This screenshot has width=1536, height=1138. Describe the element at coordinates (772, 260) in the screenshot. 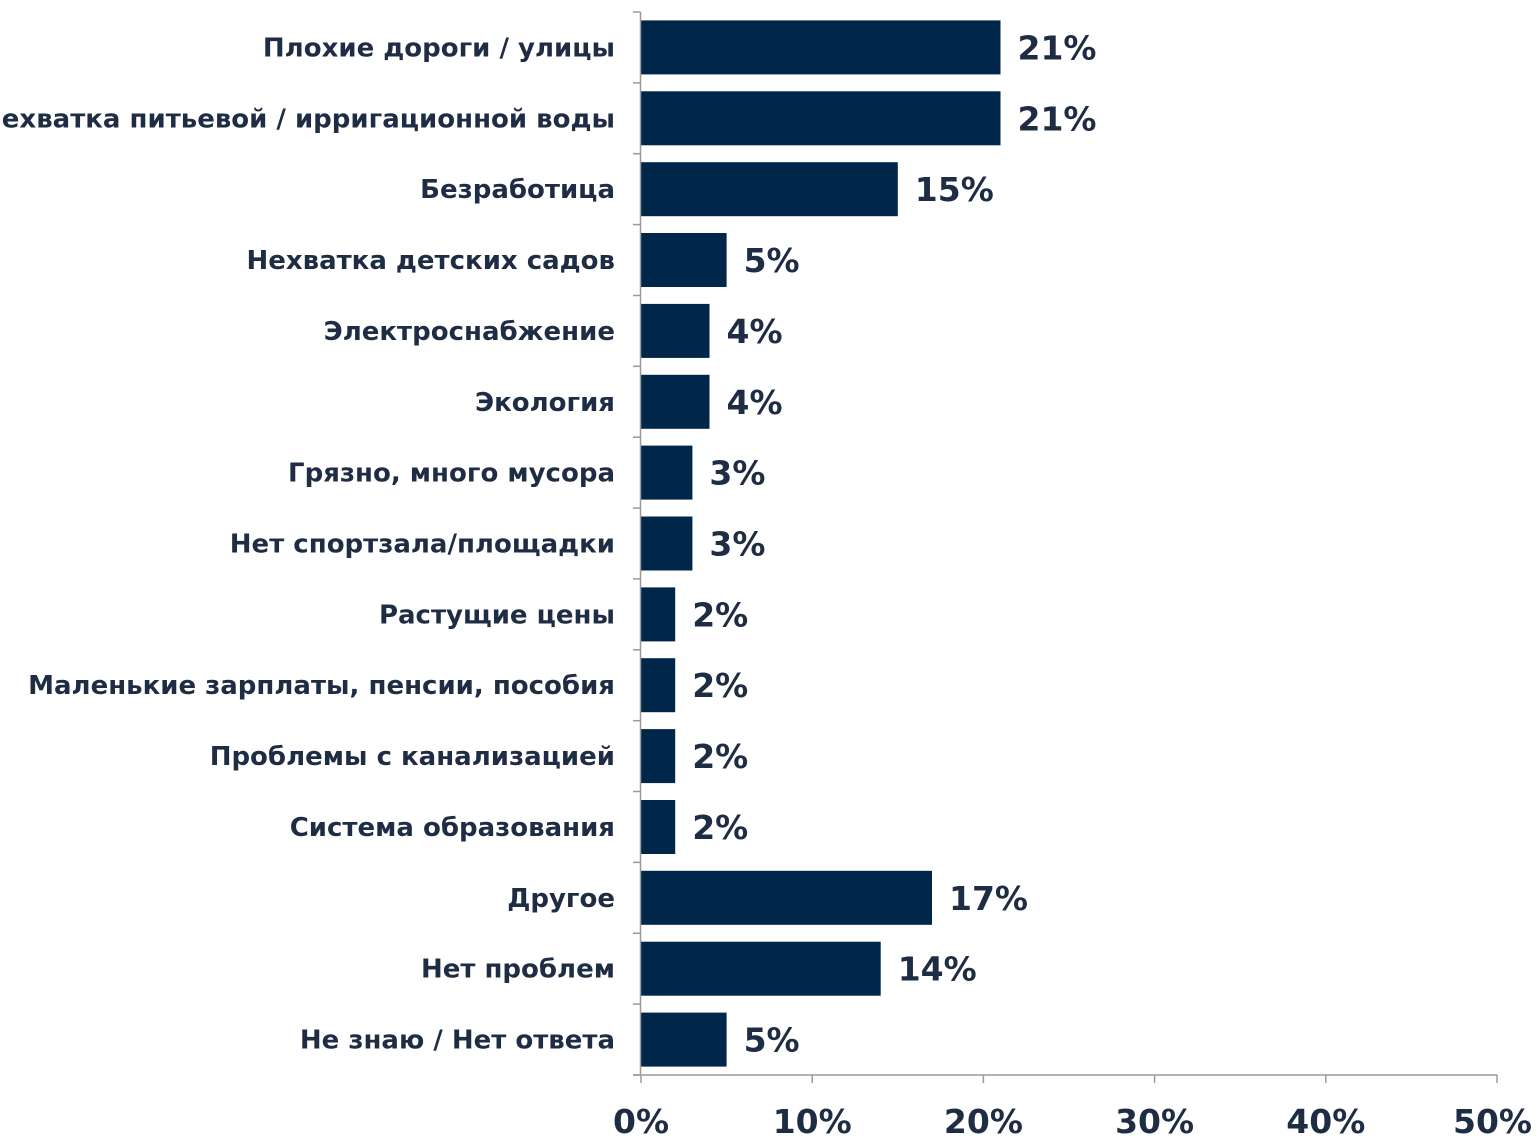

I see `value-label-3: 5%` at that location.